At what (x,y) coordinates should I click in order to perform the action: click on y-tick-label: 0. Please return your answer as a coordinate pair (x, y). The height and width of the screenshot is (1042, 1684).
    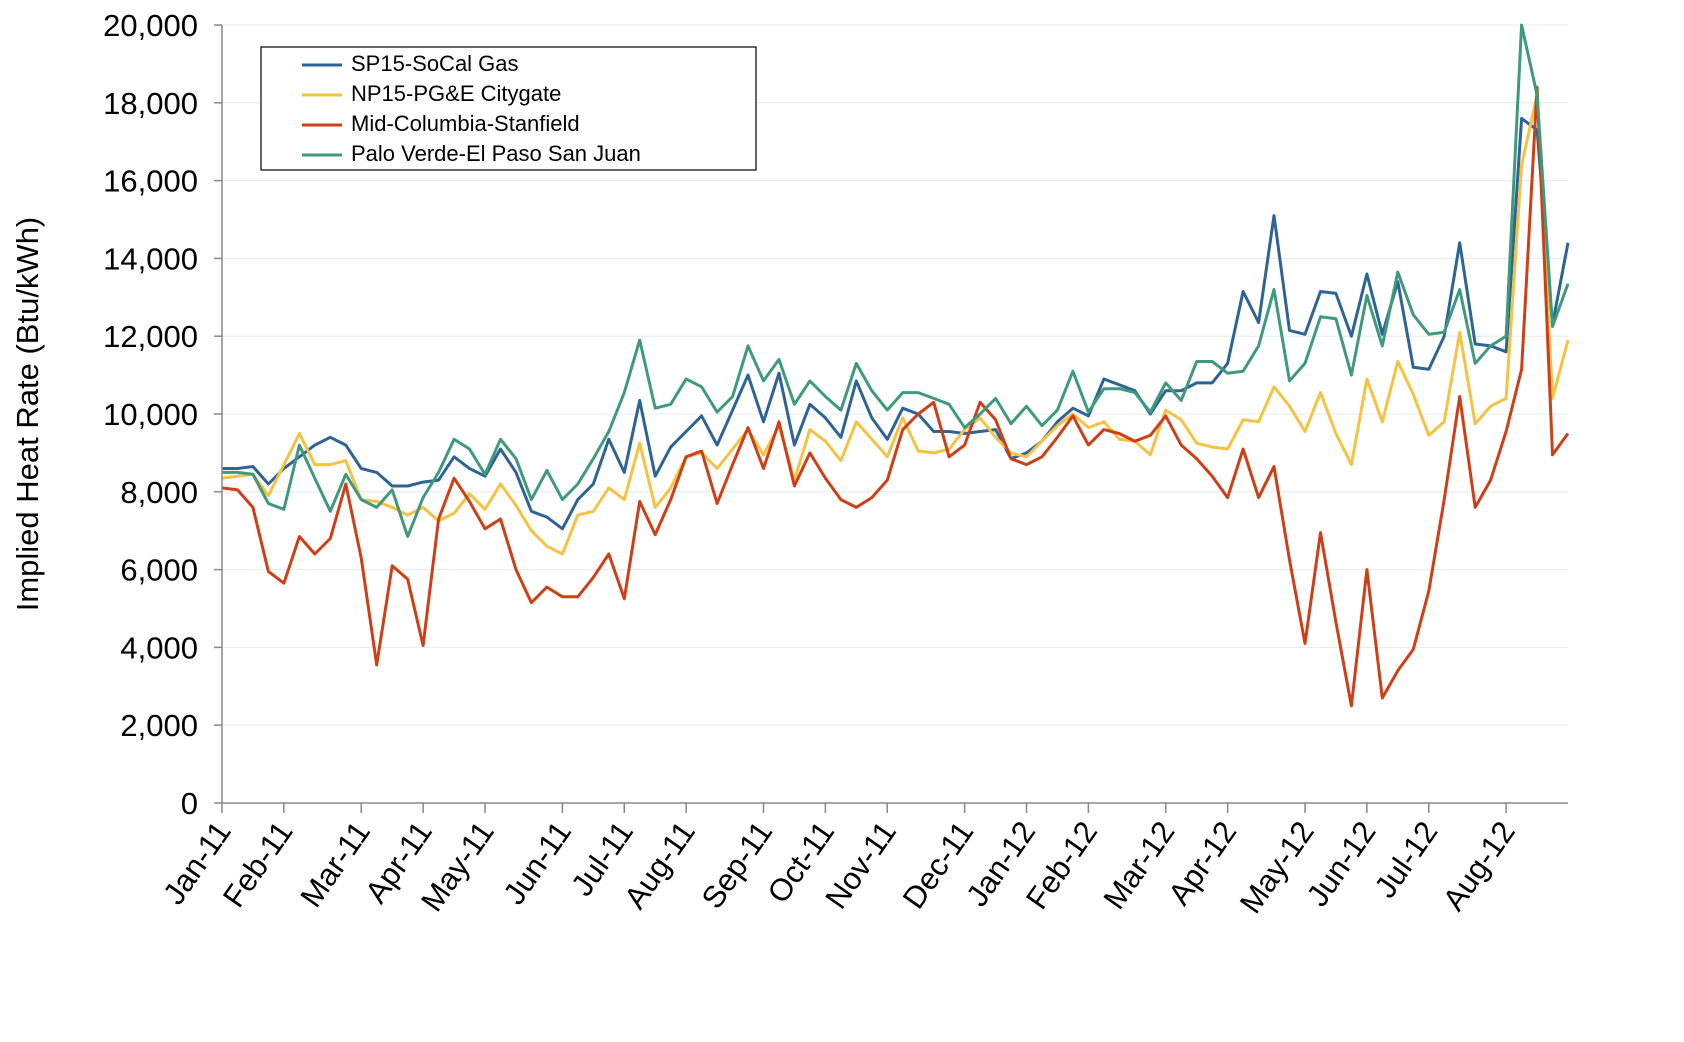
    Looking at the image, I should click on (189, 803).